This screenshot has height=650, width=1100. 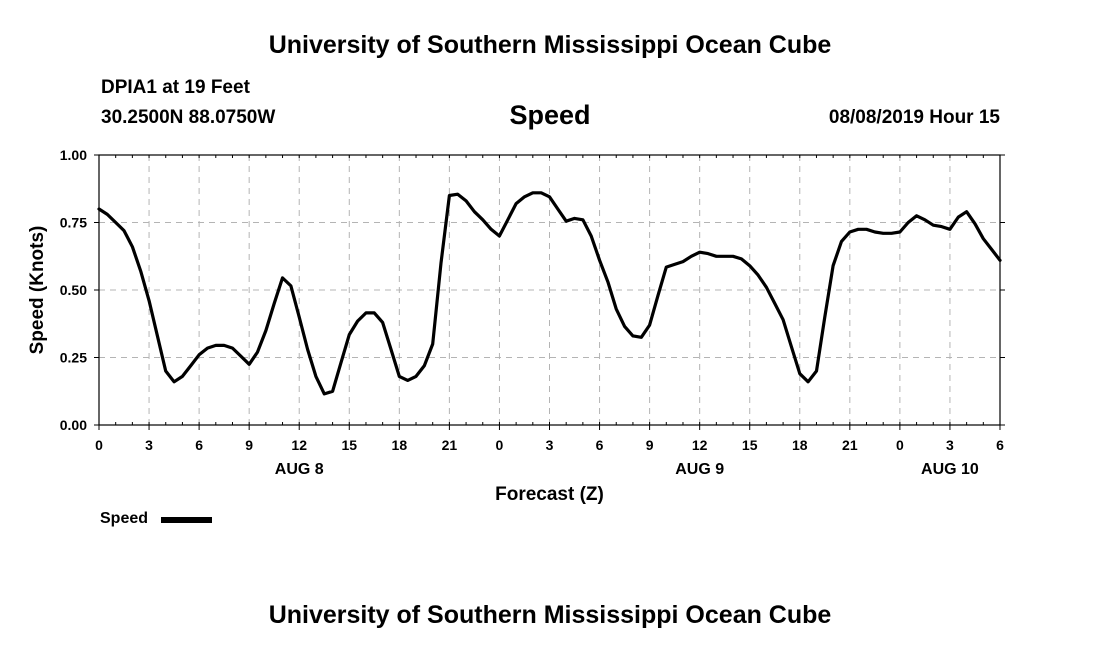 I want to click on y-tick-label: 0.25, so click(x=73, y=358).